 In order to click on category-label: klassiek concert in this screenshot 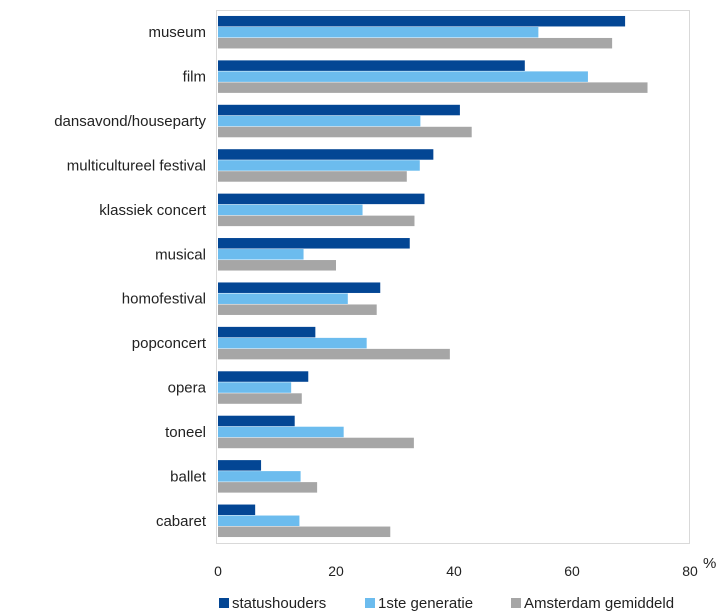, I will do `click(153, 210)`.